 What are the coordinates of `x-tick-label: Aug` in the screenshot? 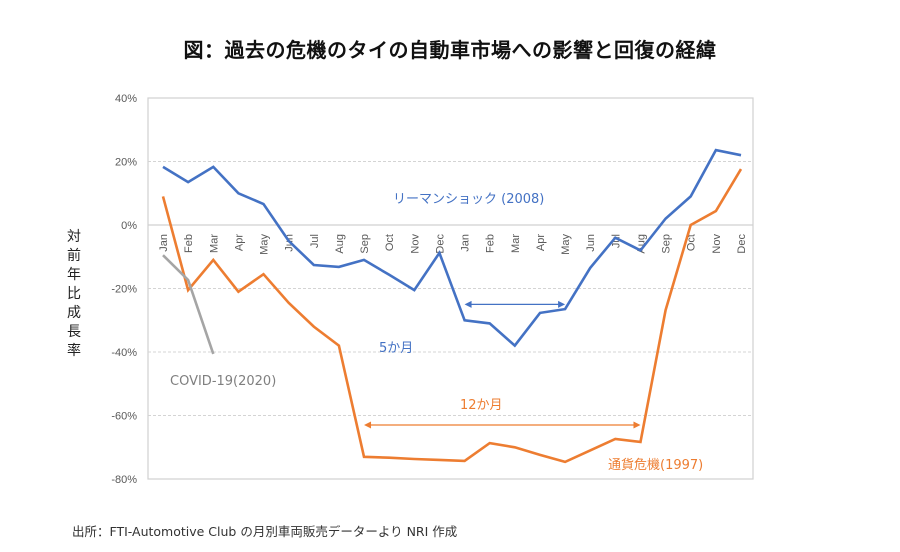 It's located at (340, 244).